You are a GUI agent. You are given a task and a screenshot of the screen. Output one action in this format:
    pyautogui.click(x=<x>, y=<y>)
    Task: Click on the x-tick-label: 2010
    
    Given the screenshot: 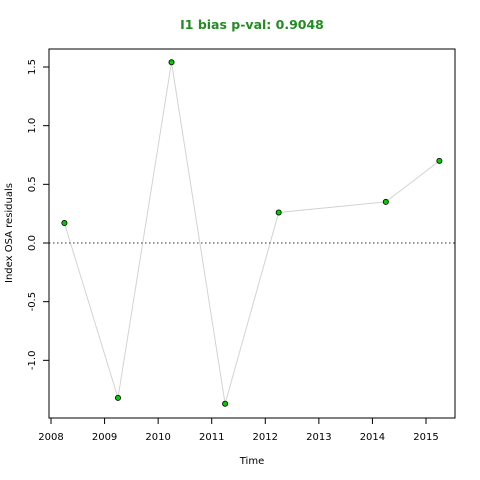 What is the action you would take?
    pyautogui.click(x=157, y=437)
    